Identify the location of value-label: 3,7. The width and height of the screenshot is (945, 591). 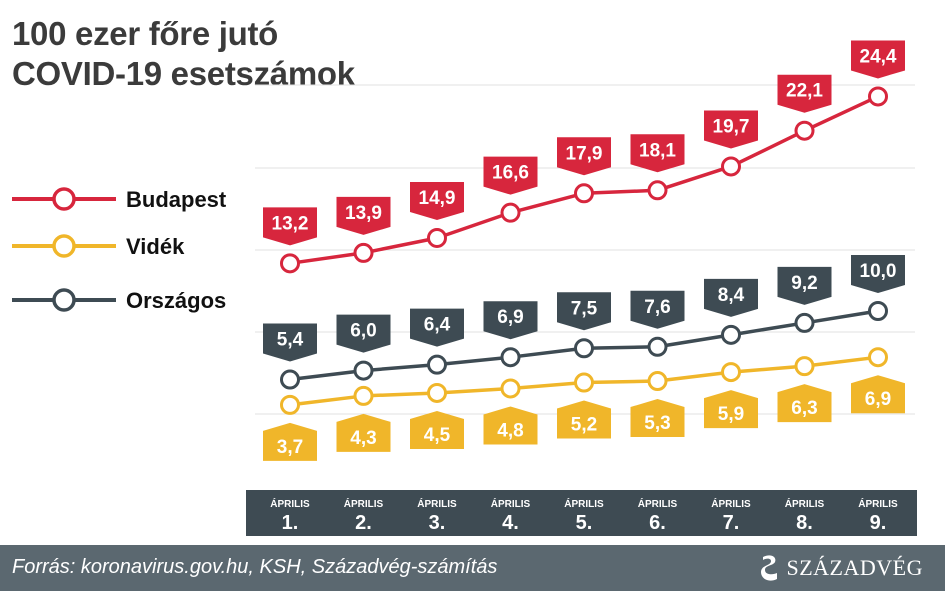
(290, 447).